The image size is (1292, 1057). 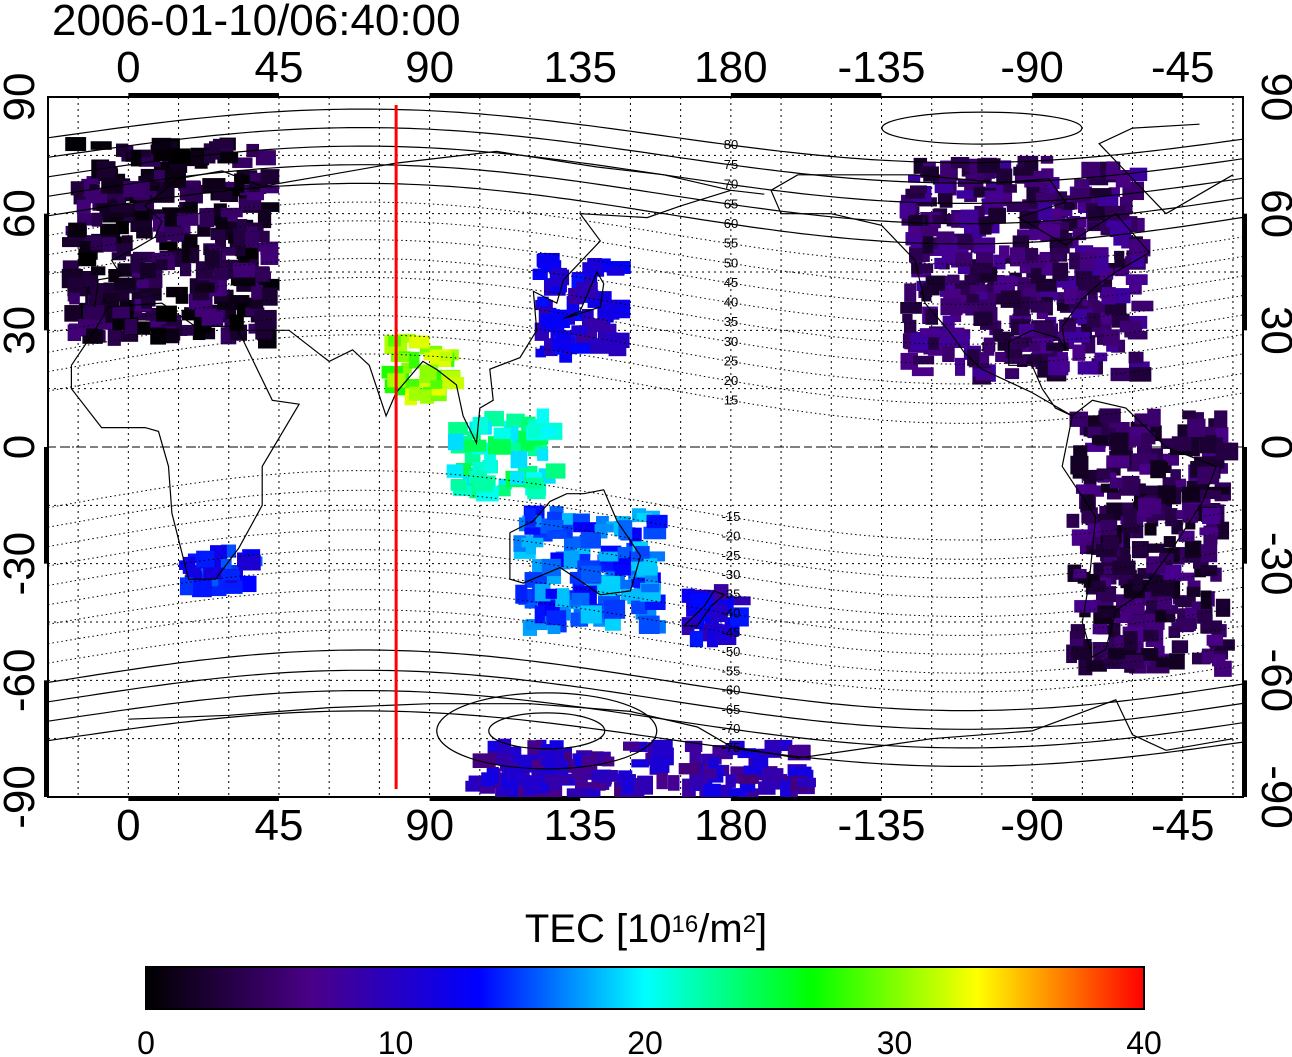 What do you see at coordinates (128, 67) in the screenshot?
I see `top-lon-tick: 0` at bounding box center [128, 67].